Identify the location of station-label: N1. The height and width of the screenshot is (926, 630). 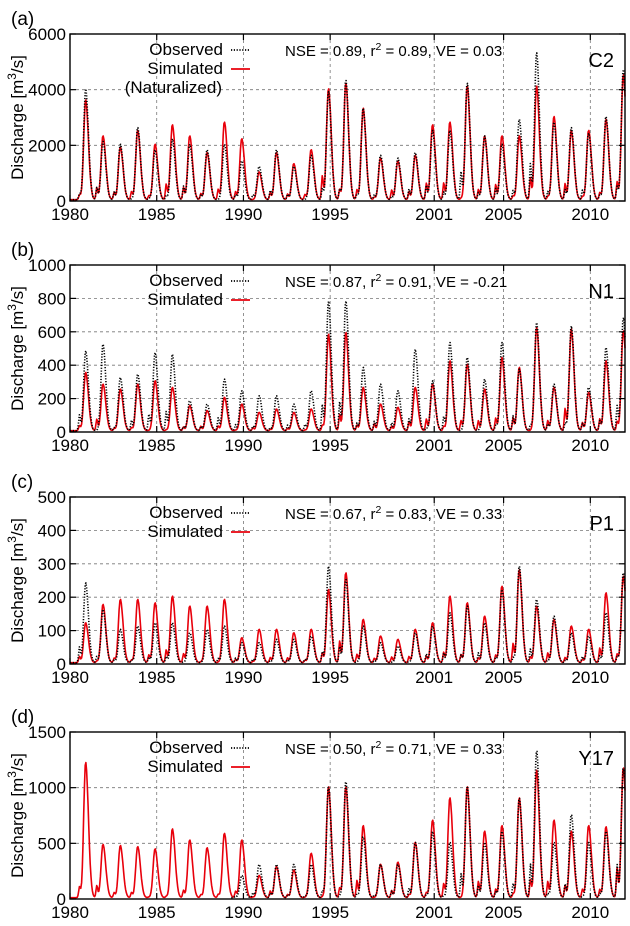
(601, 292).